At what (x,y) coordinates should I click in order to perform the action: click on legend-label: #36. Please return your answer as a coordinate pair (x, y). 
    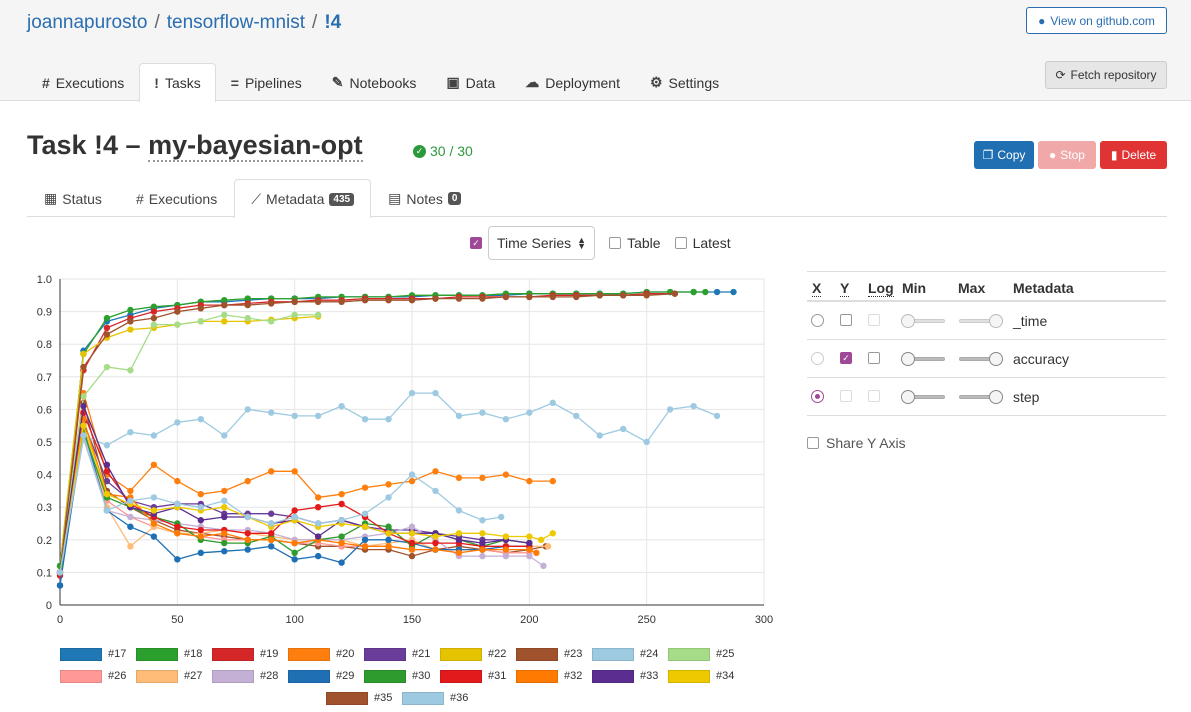
    Looking at the image, I should click on (459, 698).